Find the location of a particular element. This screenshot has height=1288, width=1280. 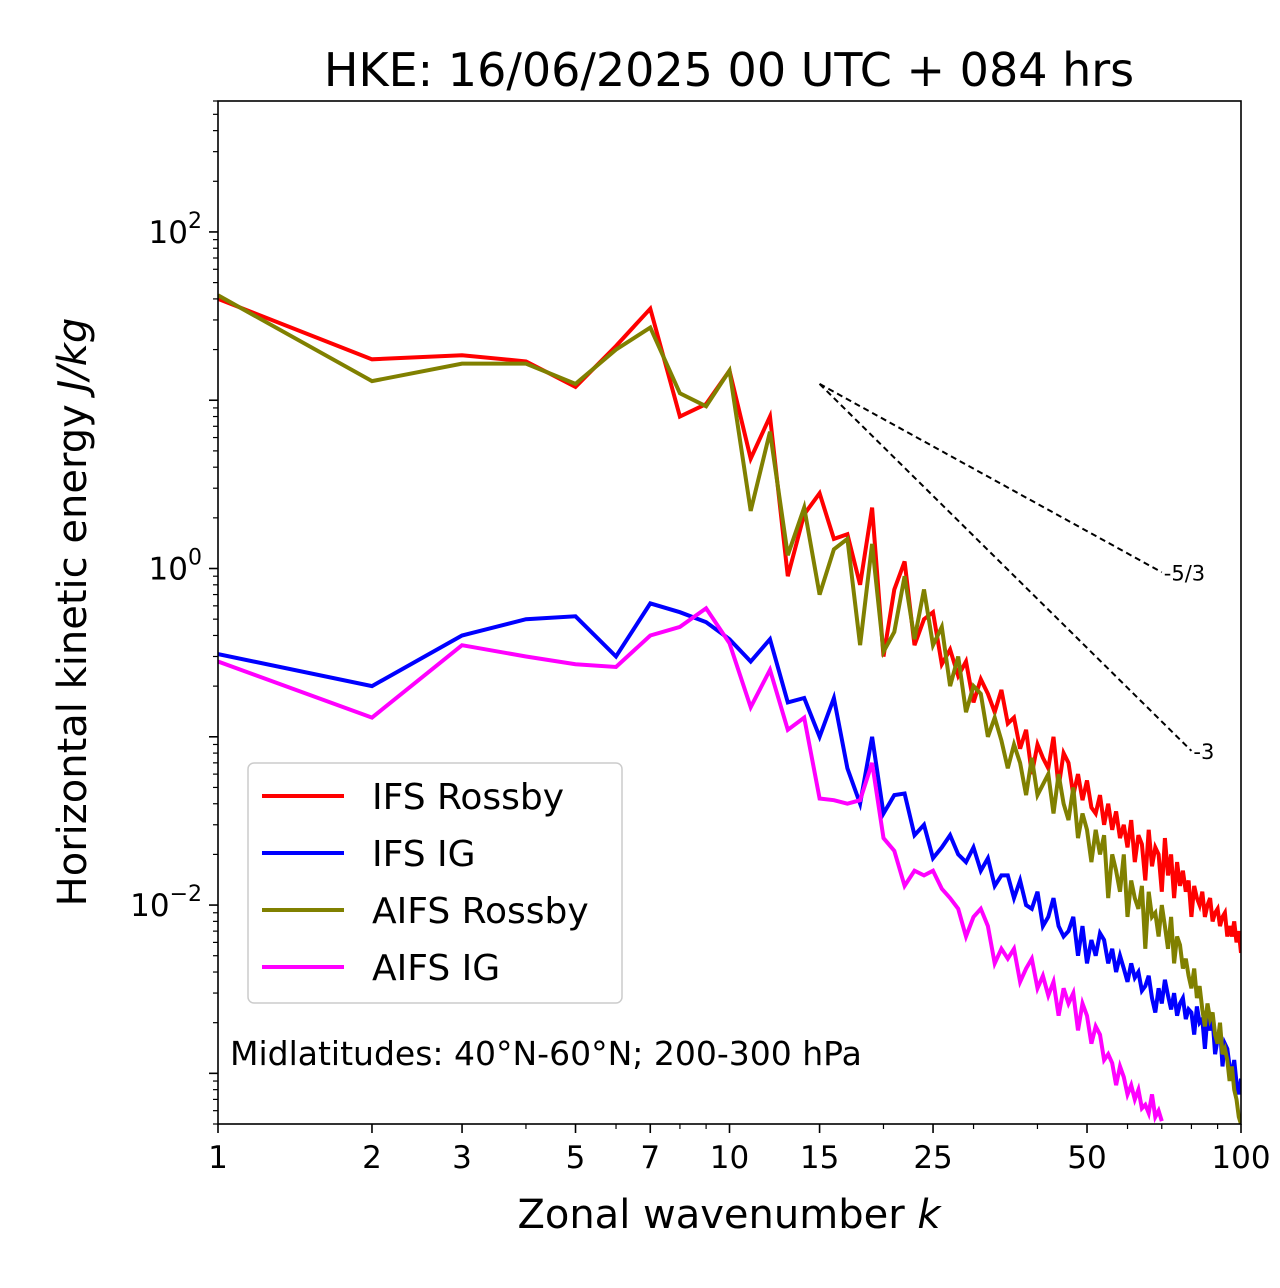

x-axis-ticks: 1 2 3 5 7 10 15 25 50 100 is located at coordinates (739, 1150).